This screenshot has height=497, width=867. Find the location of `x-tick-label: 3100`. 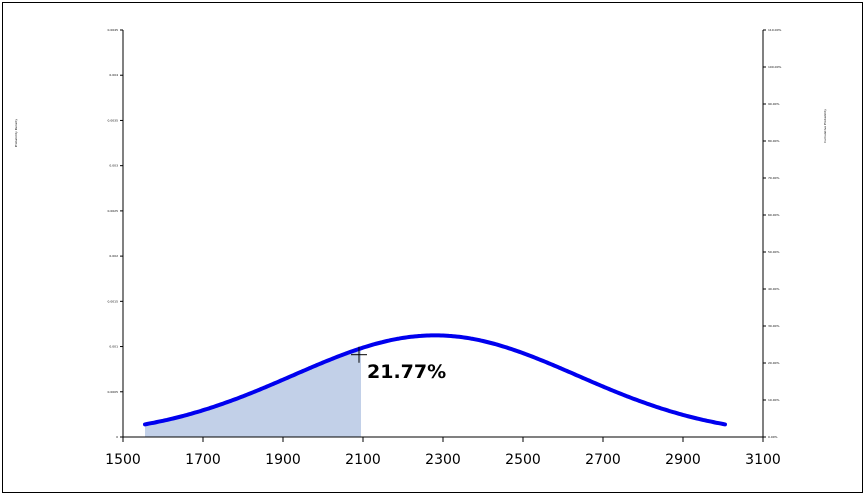

x-tick-label: 3100 is located at coordinates (763, 460).